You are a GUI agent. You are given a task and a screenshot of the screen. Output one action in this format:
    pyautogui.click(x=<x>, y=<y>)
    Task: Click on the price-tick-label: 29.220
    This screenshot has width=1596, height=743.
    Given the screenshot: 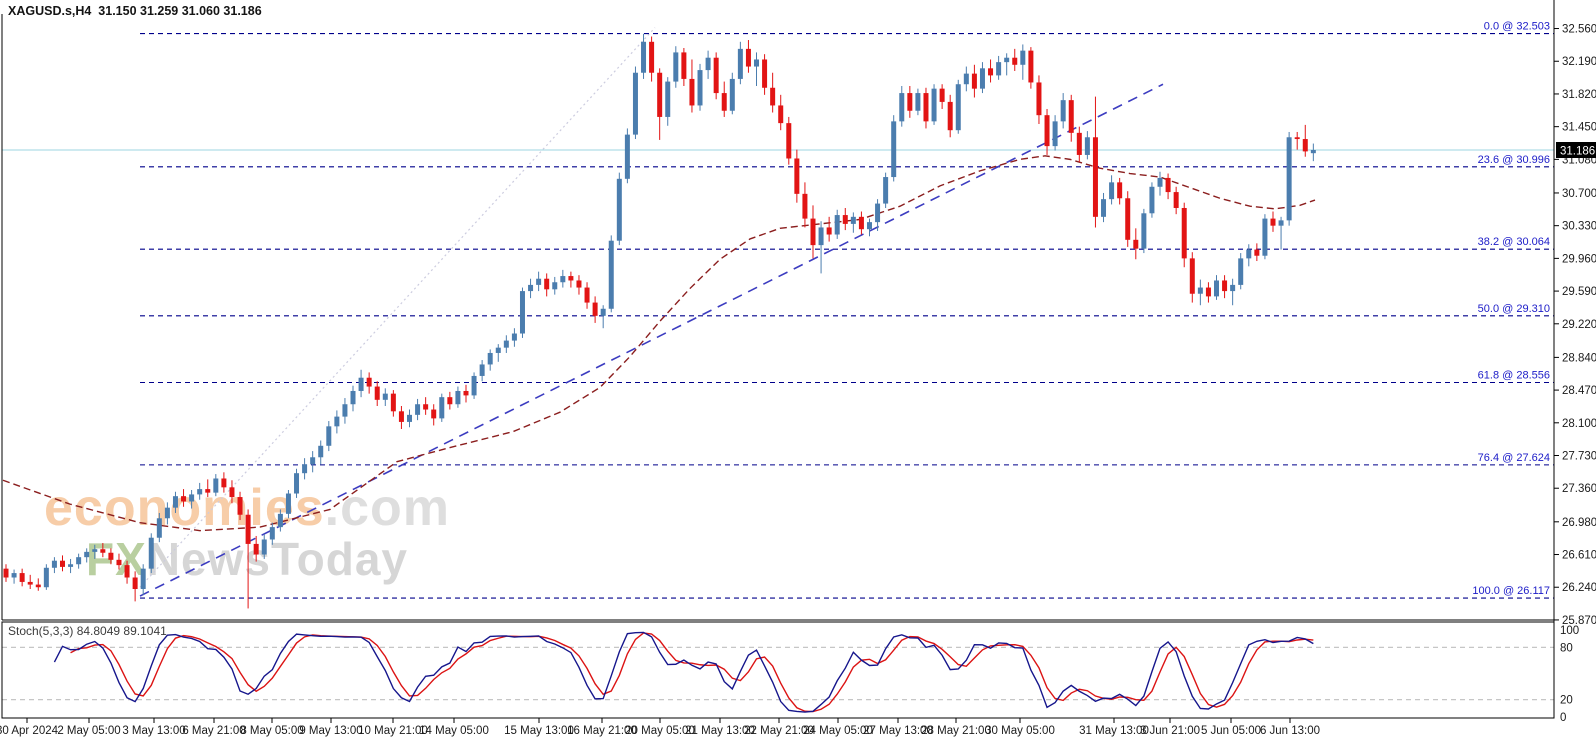 What is the action you would take?
    pyautogui.click(x=1579, y=325)
    